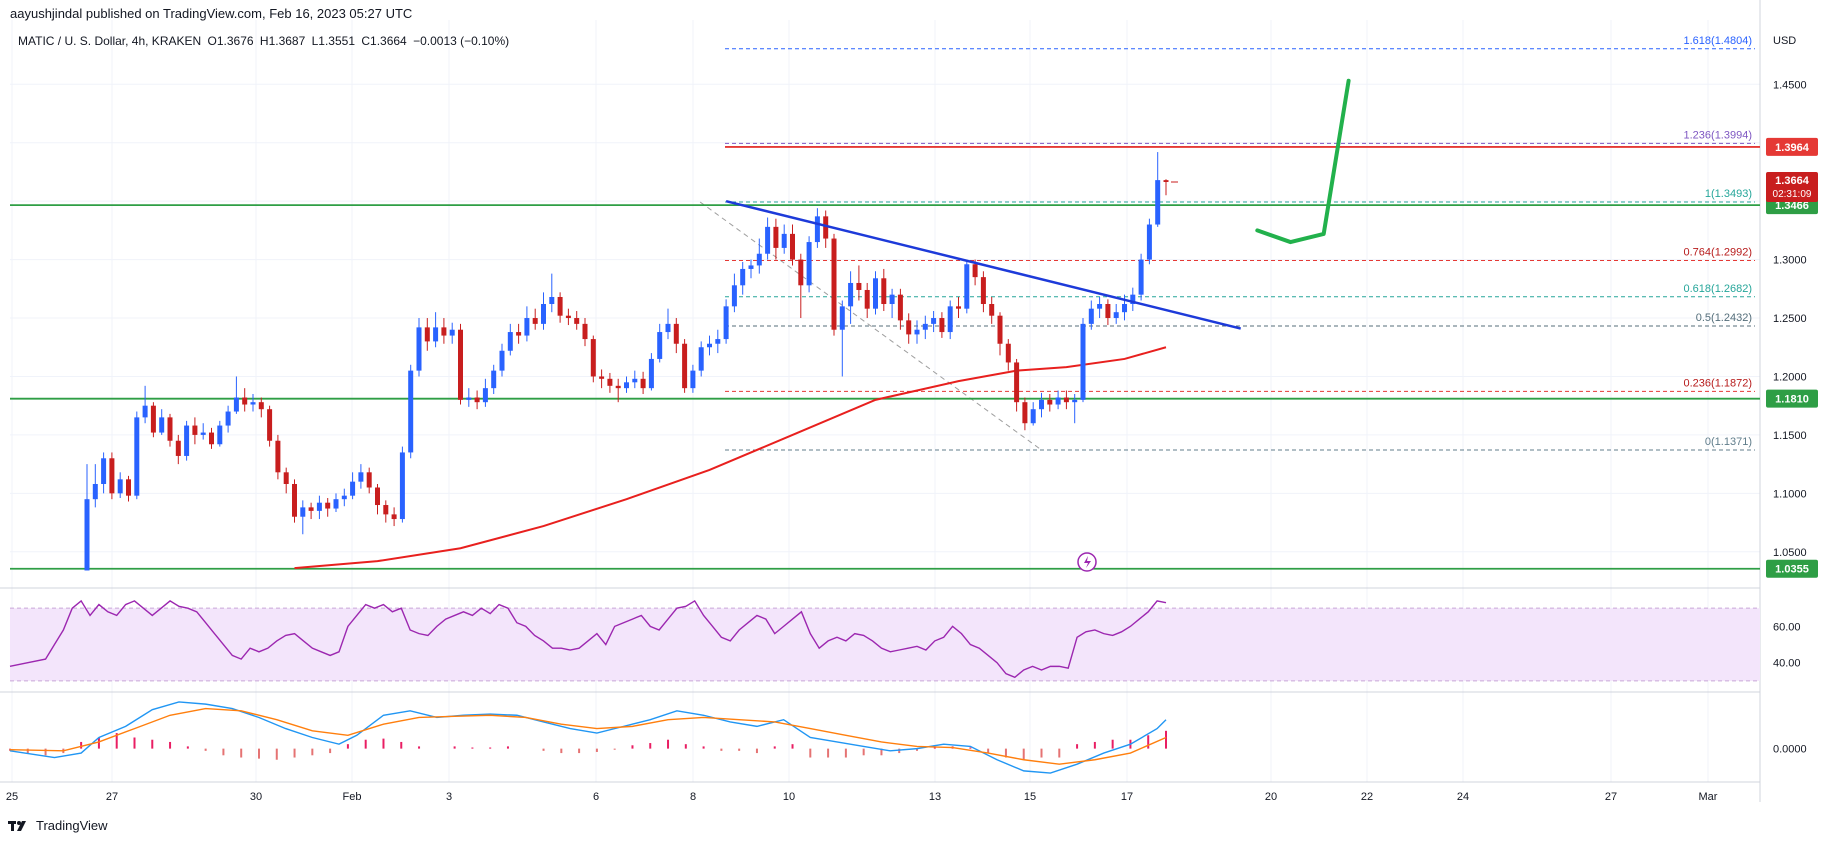 The width and height of the screenshot is (1834, 850). I want to click on price-level-badge-label: 1.3466, so click(1792, 206).